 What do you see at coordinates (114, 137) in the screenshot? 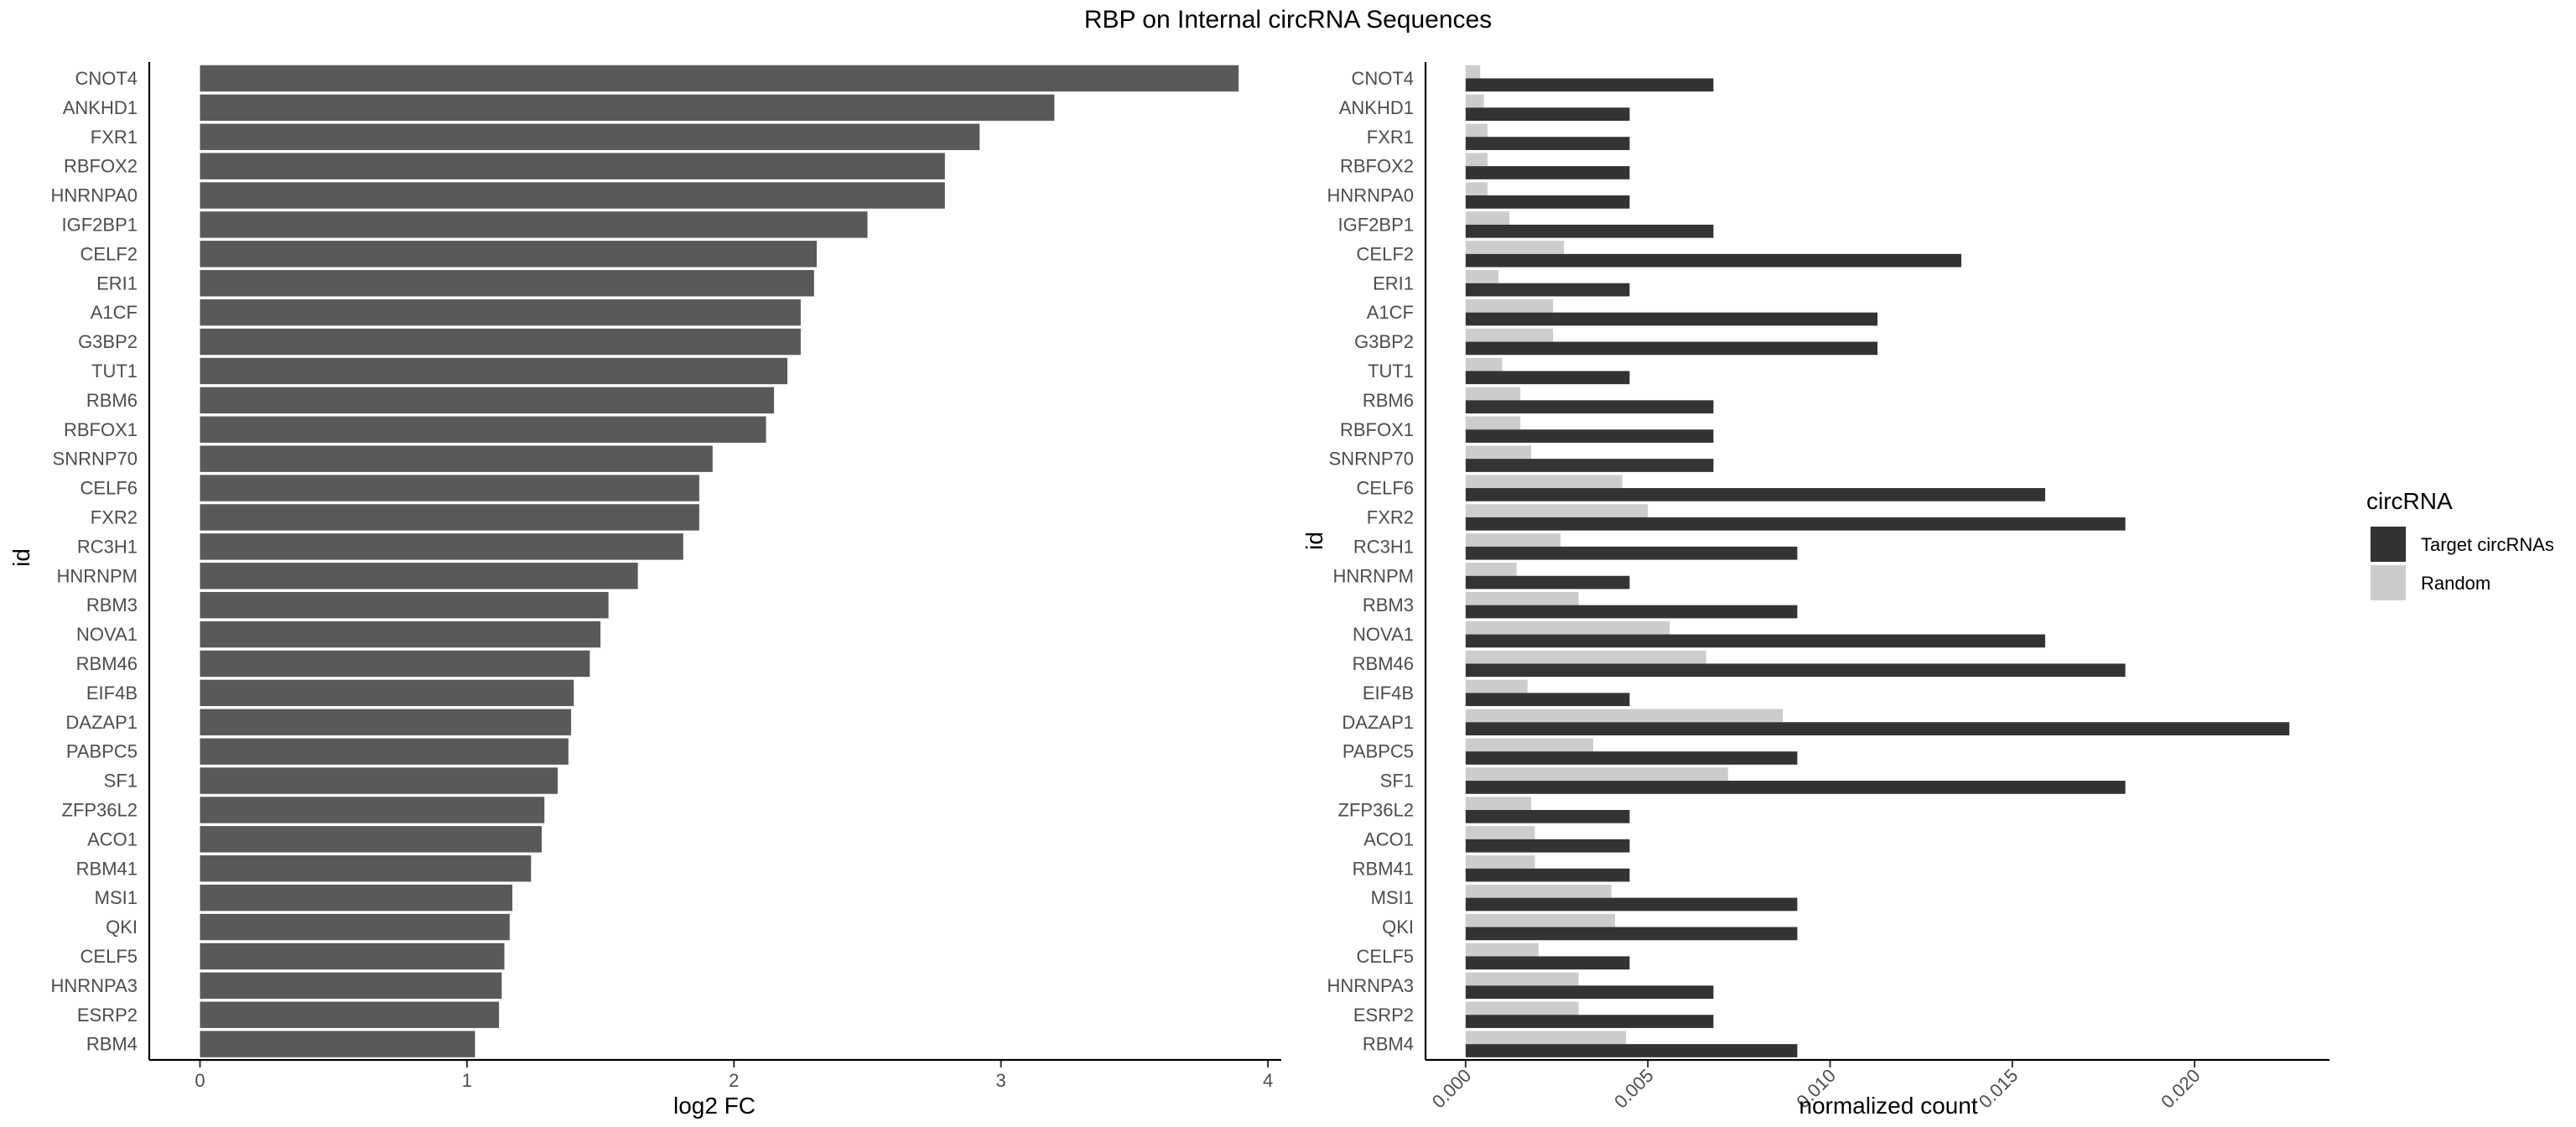
I see `left-y-tick-label: FXR1` at bounding box center [114, 137].